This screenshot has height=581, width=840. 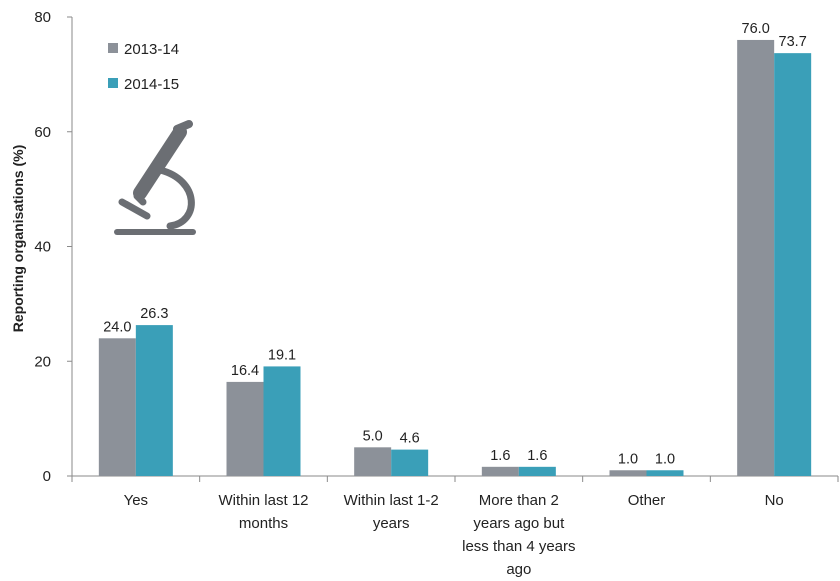 What do you see at coordinates (151, 84) in the screenshot?
I see `legend-label-2014-15: 2014-15` at bounding box center [151, 84].